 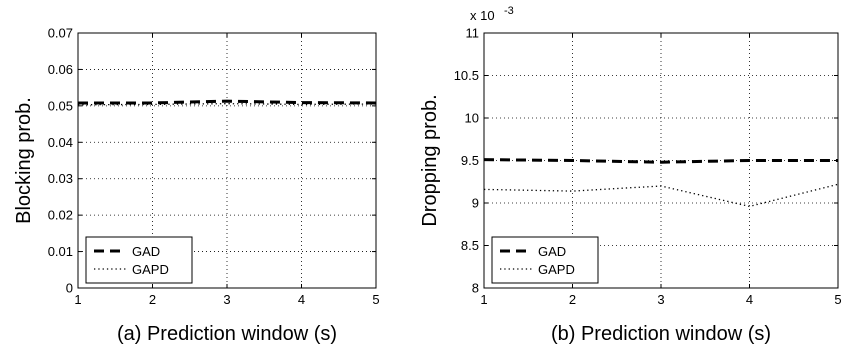 What do you see at coordinates (475, 288) in the screenshot?
I see `y-tick-label: 8` at bounding box center [475, 288].